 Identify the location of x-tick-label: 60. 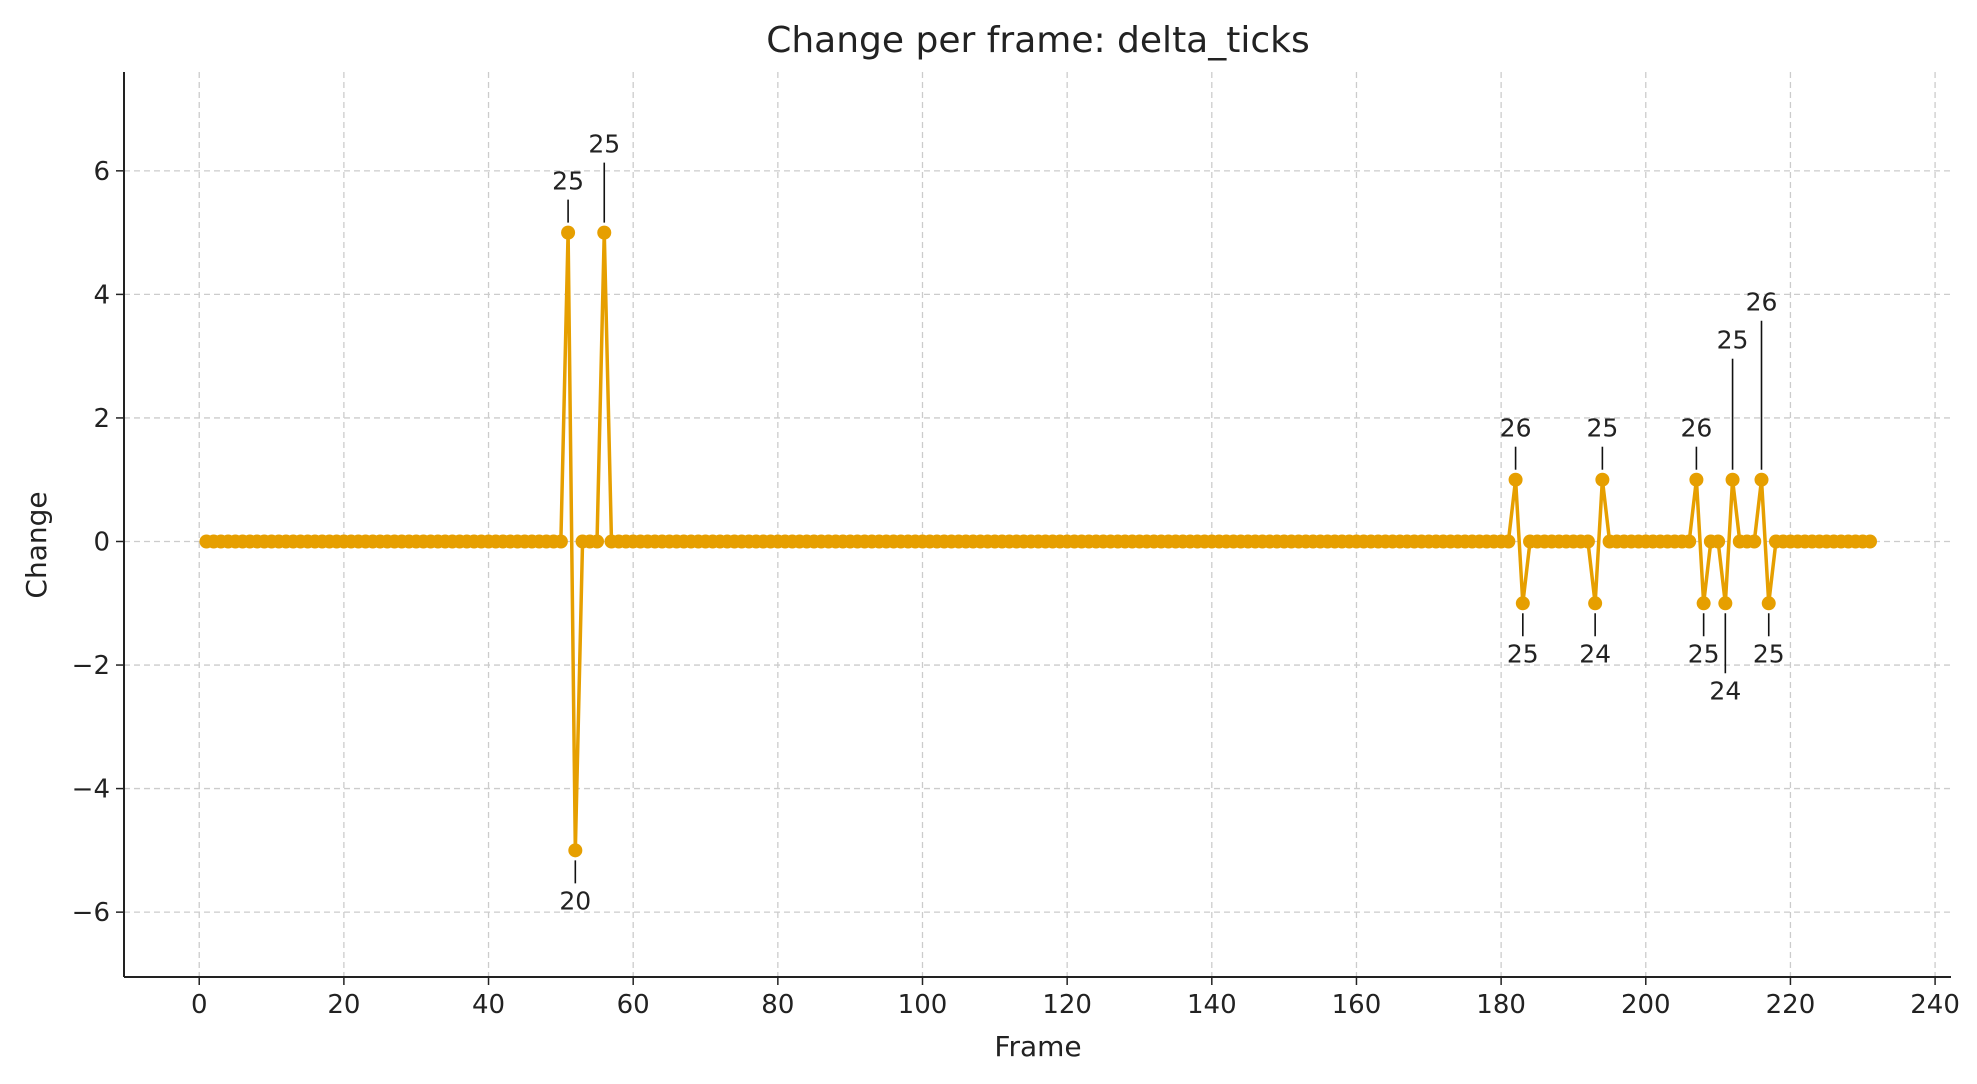
(633, 1005).